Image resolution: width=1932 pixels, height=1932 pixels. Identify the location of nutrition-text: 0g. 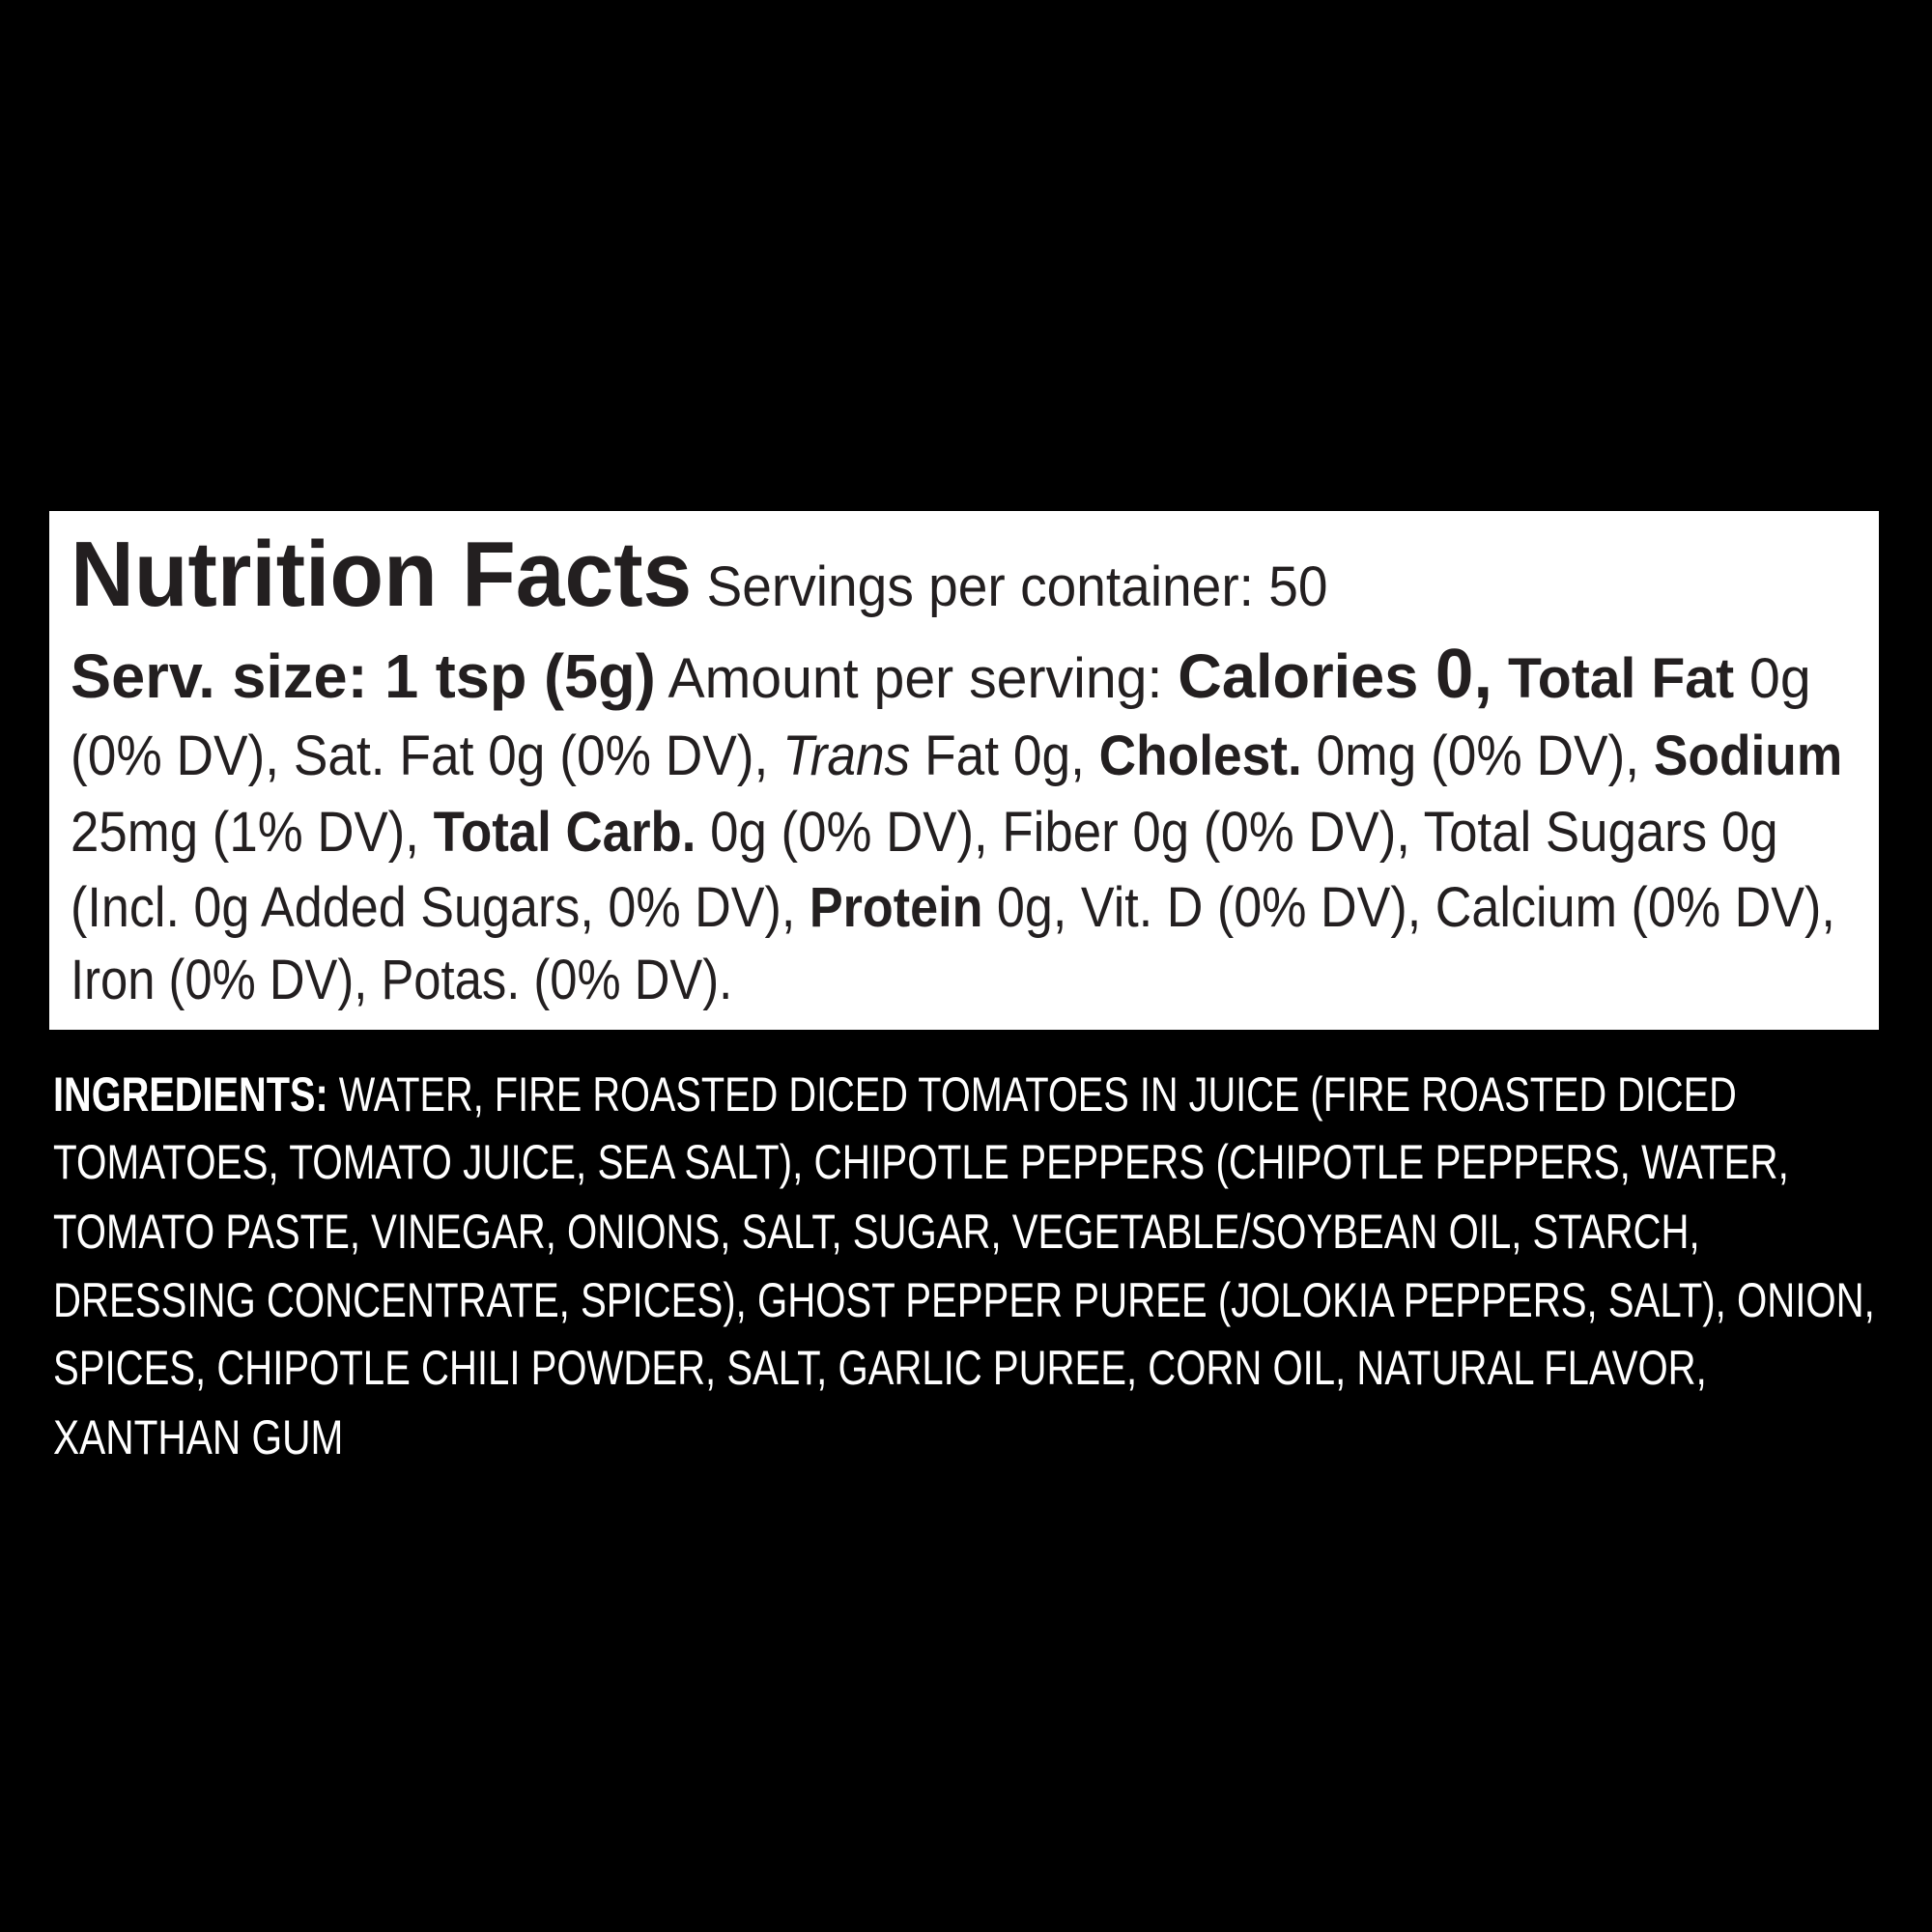
(1772, 678).